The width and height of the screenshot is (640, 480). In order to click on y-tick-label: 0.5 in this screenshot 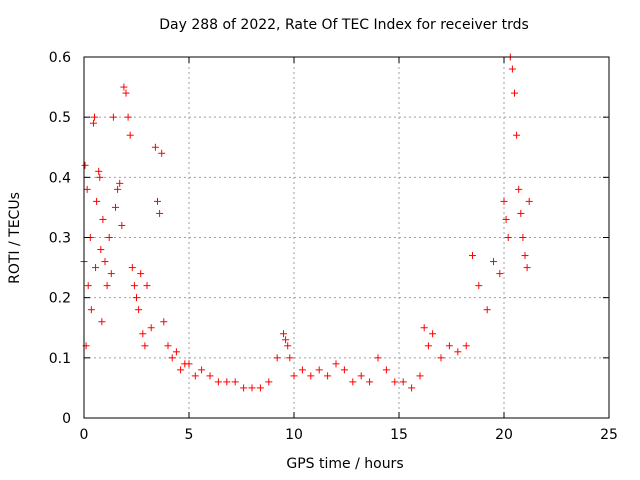, I will do `click(60, 118)`.